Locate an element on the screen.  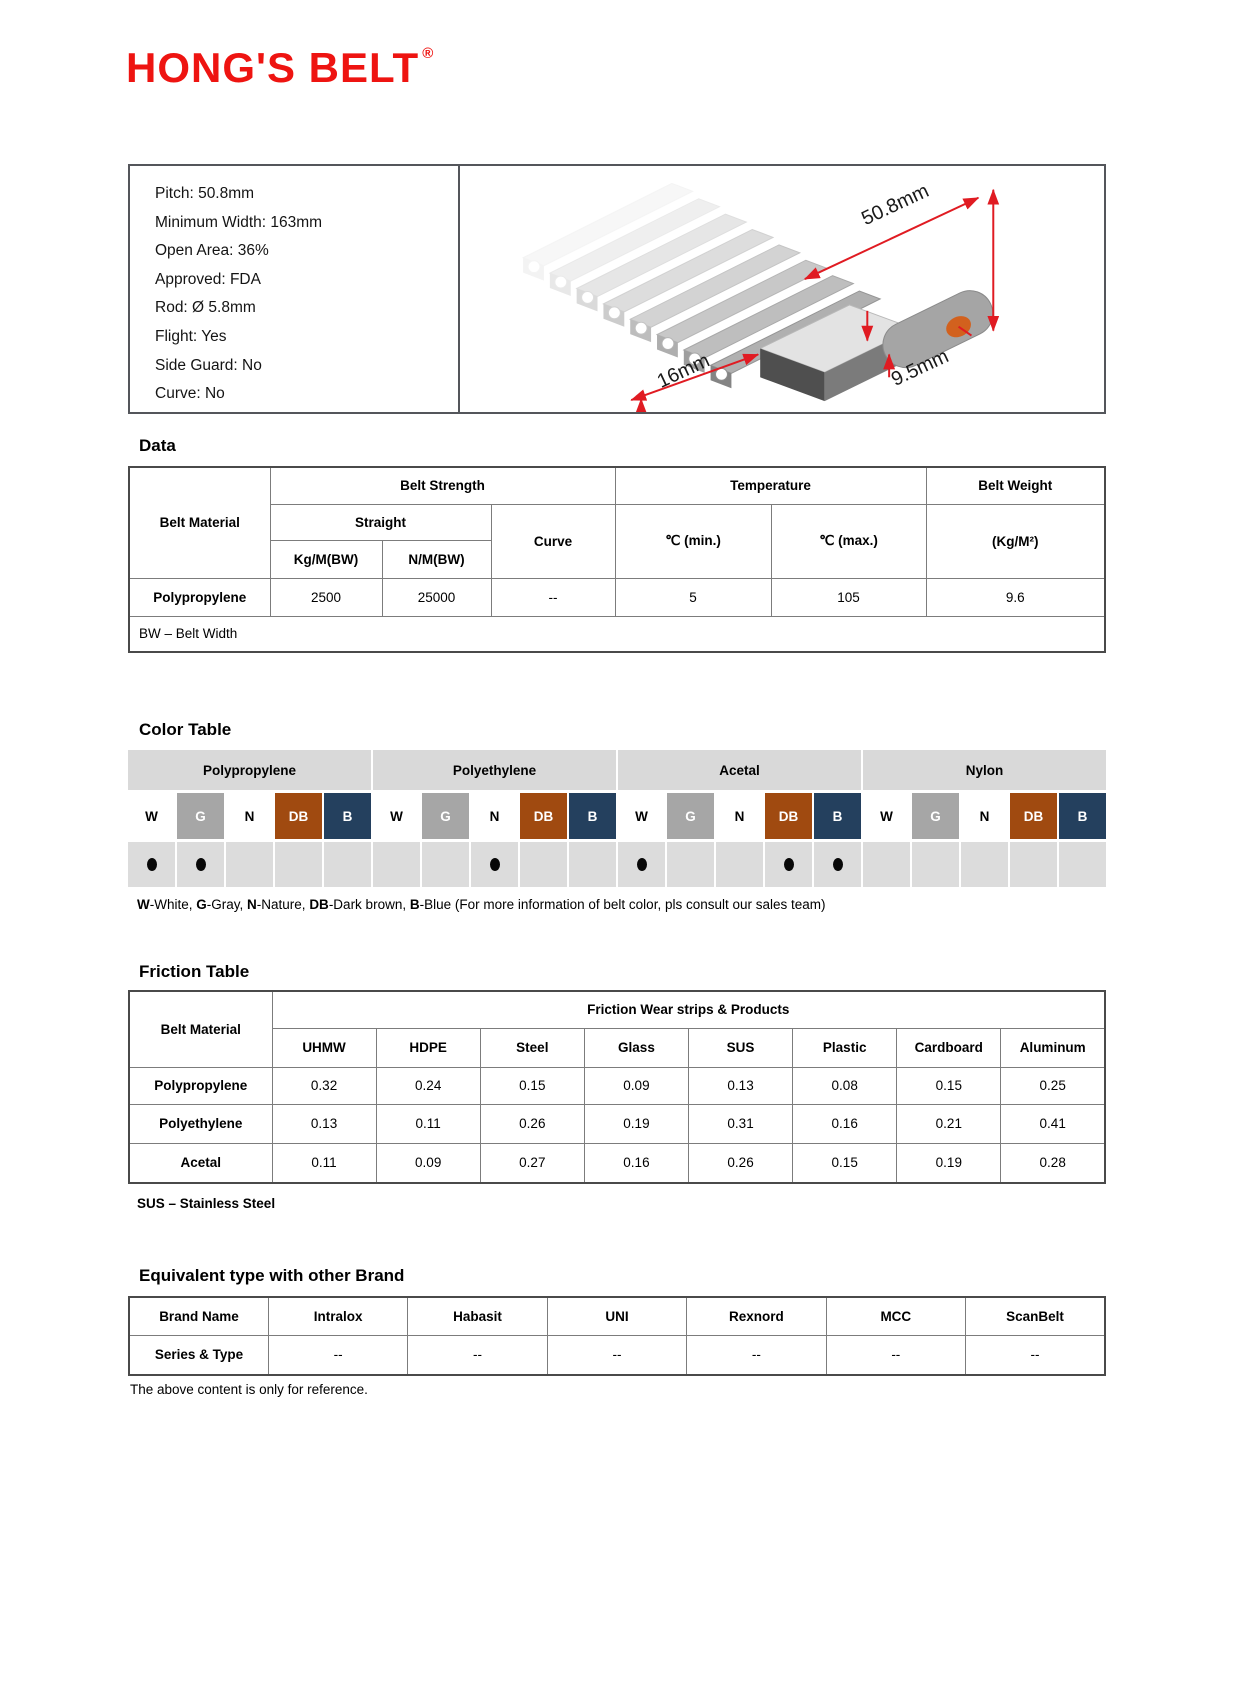
belt-3d-illustration: 50.8mm 16mm 9.5mm is located at coordinates (760, 296).